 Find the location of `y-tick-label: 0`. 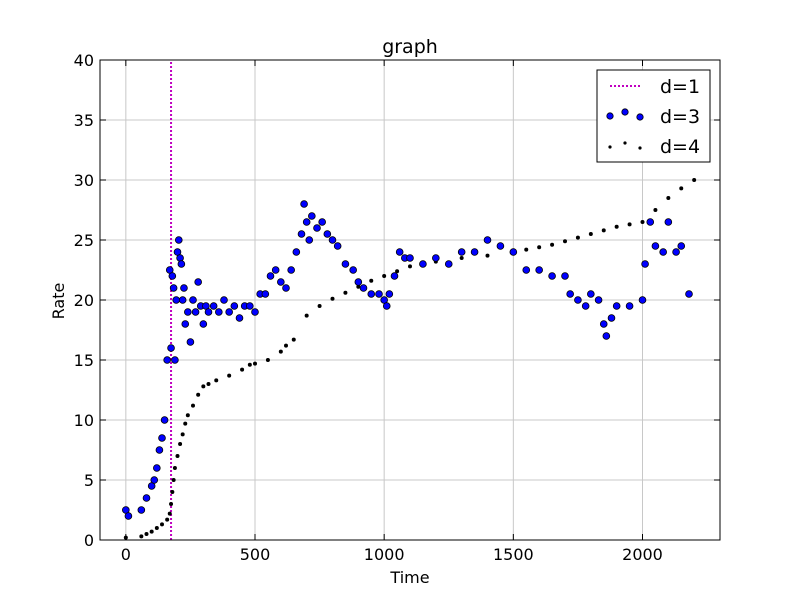

y-tick-label: 0 is located at coordinates (89, 540).